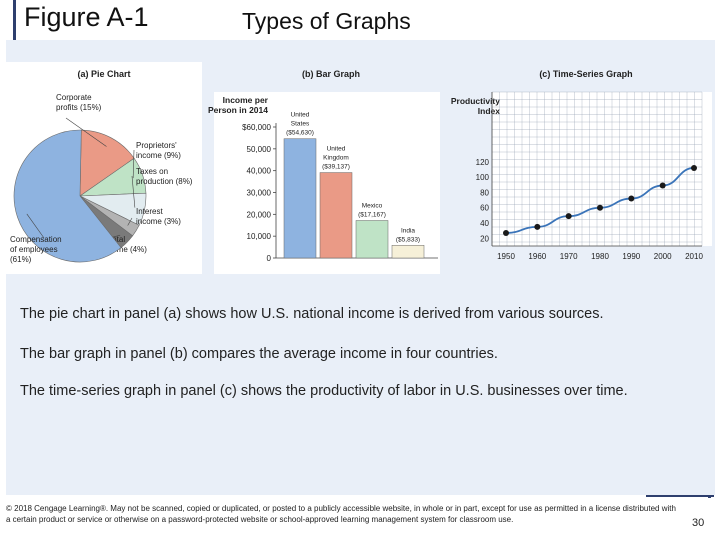  Describe the element at coordinates (484, 192) in the screenshot. I see `timeseries-y-tick-label: 80` at that location.